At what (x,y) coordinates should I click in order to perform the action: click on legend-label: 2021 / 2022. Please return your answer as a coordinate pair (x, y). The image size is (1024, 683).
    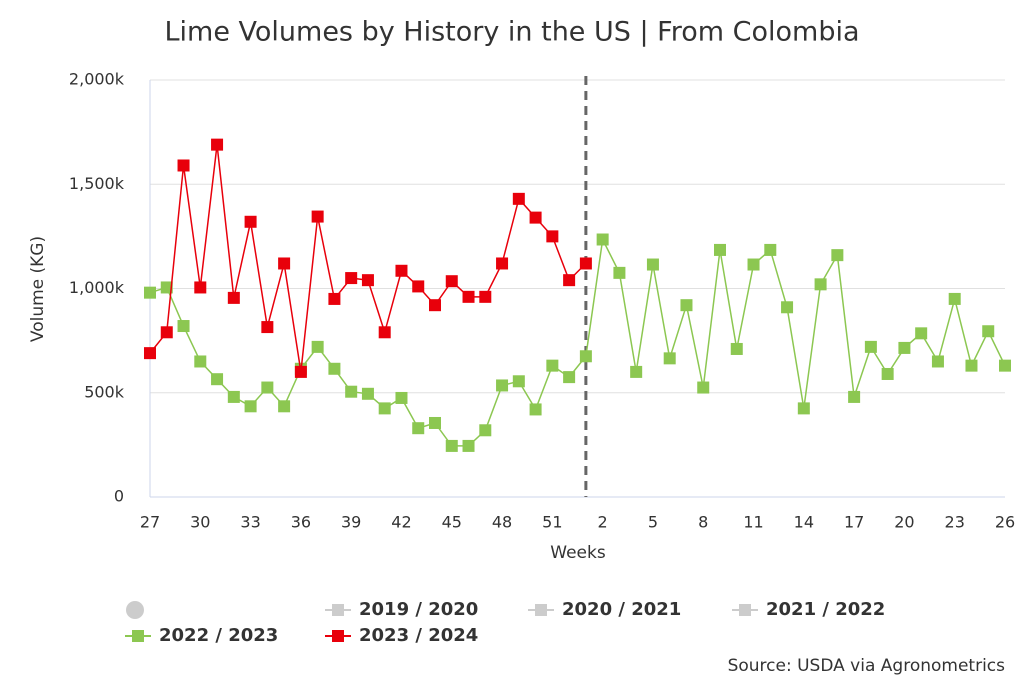
    Looking at the image, I should click on (825, 609).